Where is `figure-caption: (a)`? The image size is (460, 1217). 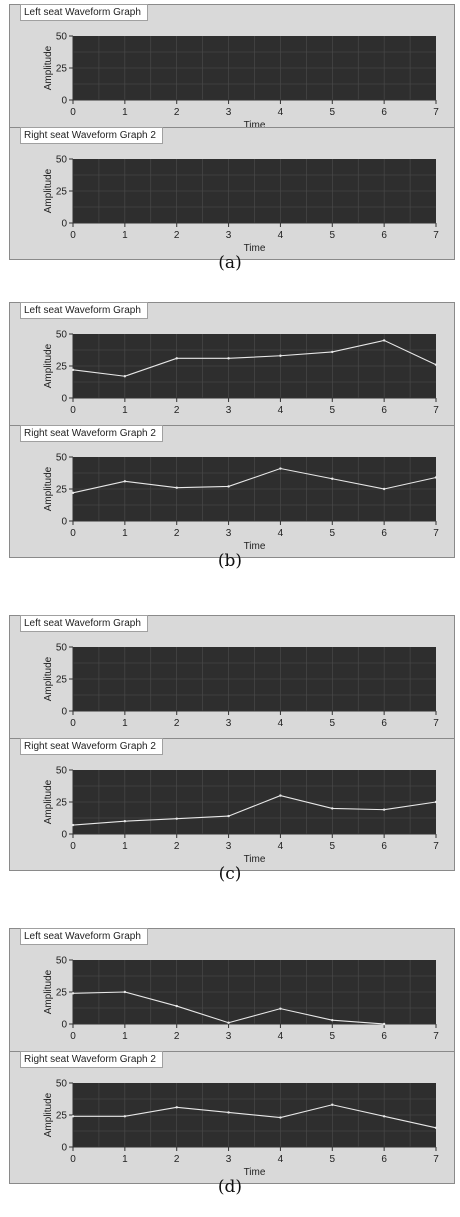 figure-caption: (a) is located at coordinates (230, 263).